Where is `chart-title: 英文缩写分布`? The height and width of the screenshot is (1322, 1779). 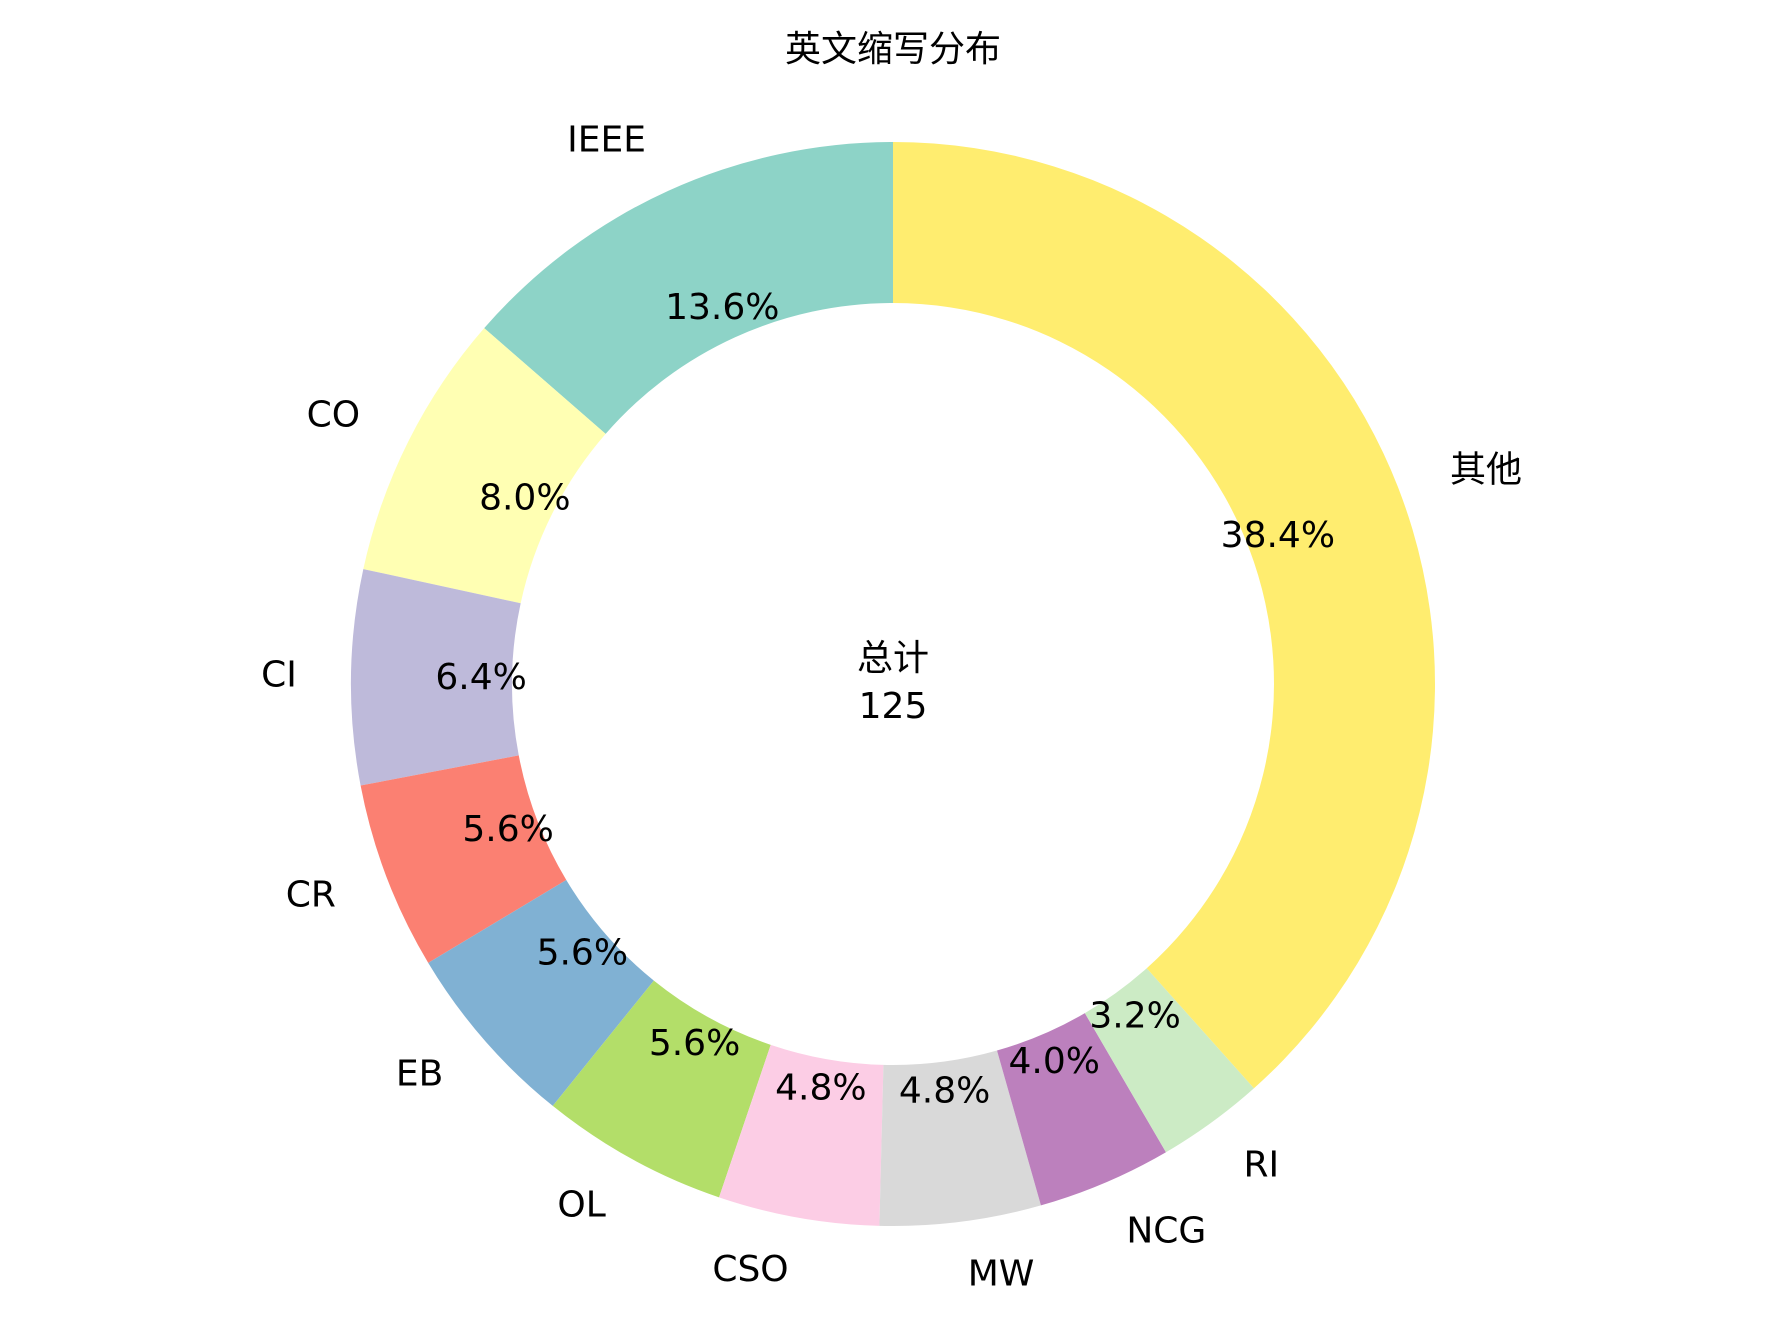 chart-title: 英文缩写分布 is located at coordinates (893, 49).